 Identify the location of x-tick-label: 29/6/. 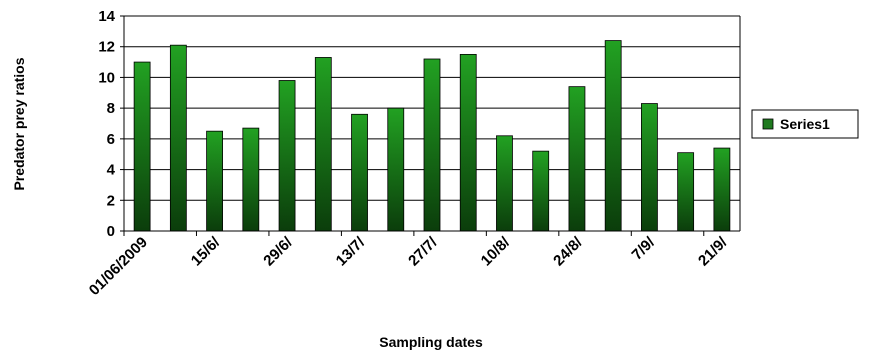
(278, 251).